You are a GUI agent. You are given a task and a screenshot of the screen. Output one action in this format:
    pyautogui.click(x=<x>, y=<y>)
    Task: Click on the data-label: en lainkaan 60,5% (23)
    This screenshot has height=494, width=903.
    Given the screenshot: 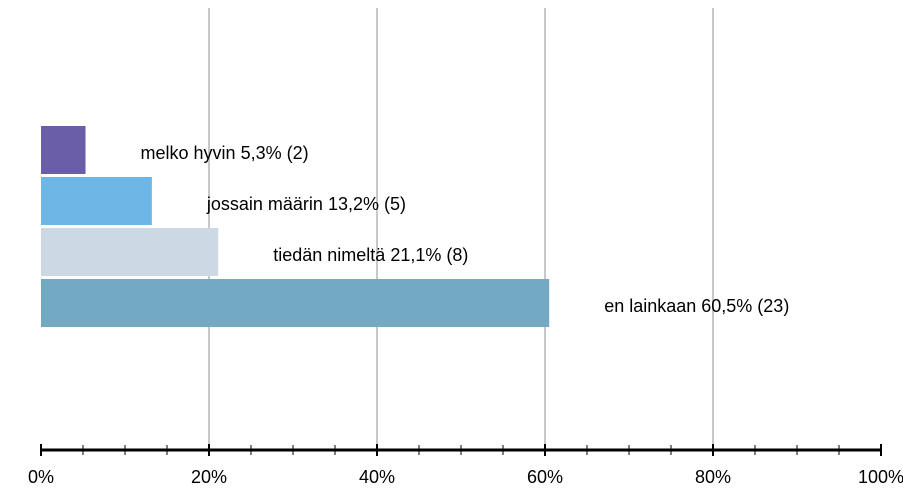 What is the action you would take?
    pyautogui.click(x=696, y=306)
    